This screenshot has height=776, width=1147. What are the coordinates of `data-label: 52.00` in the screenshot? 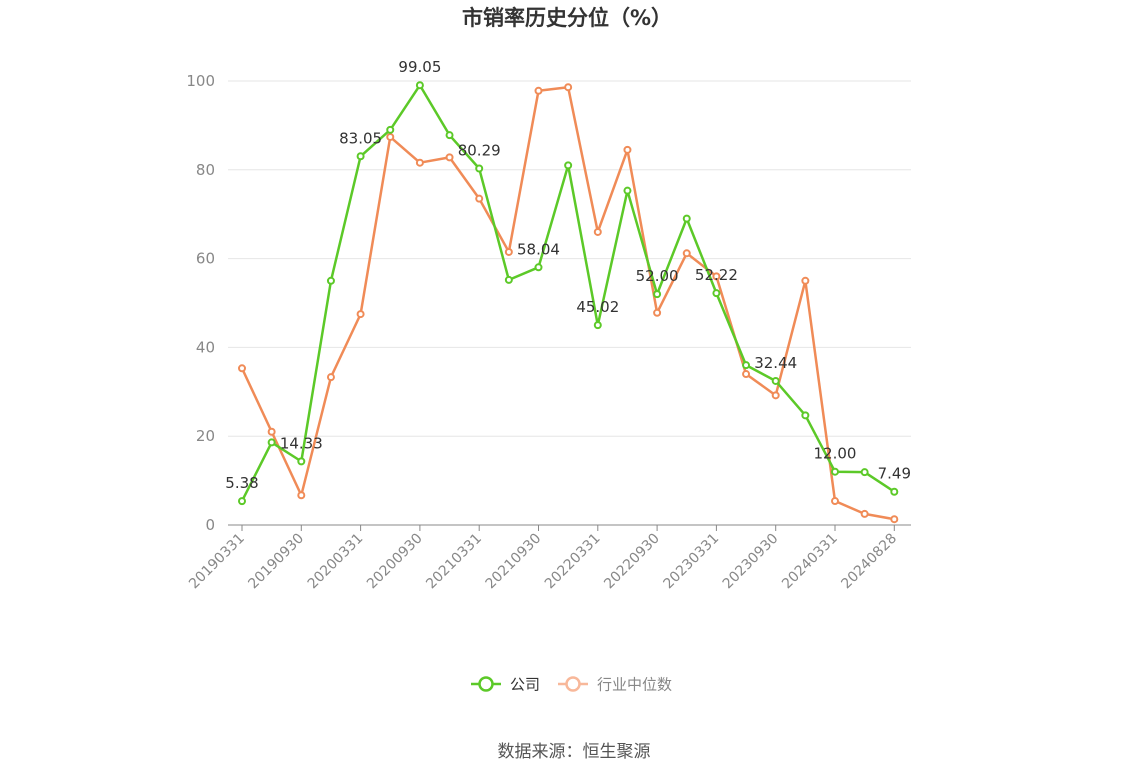 It's located at (657, 276).